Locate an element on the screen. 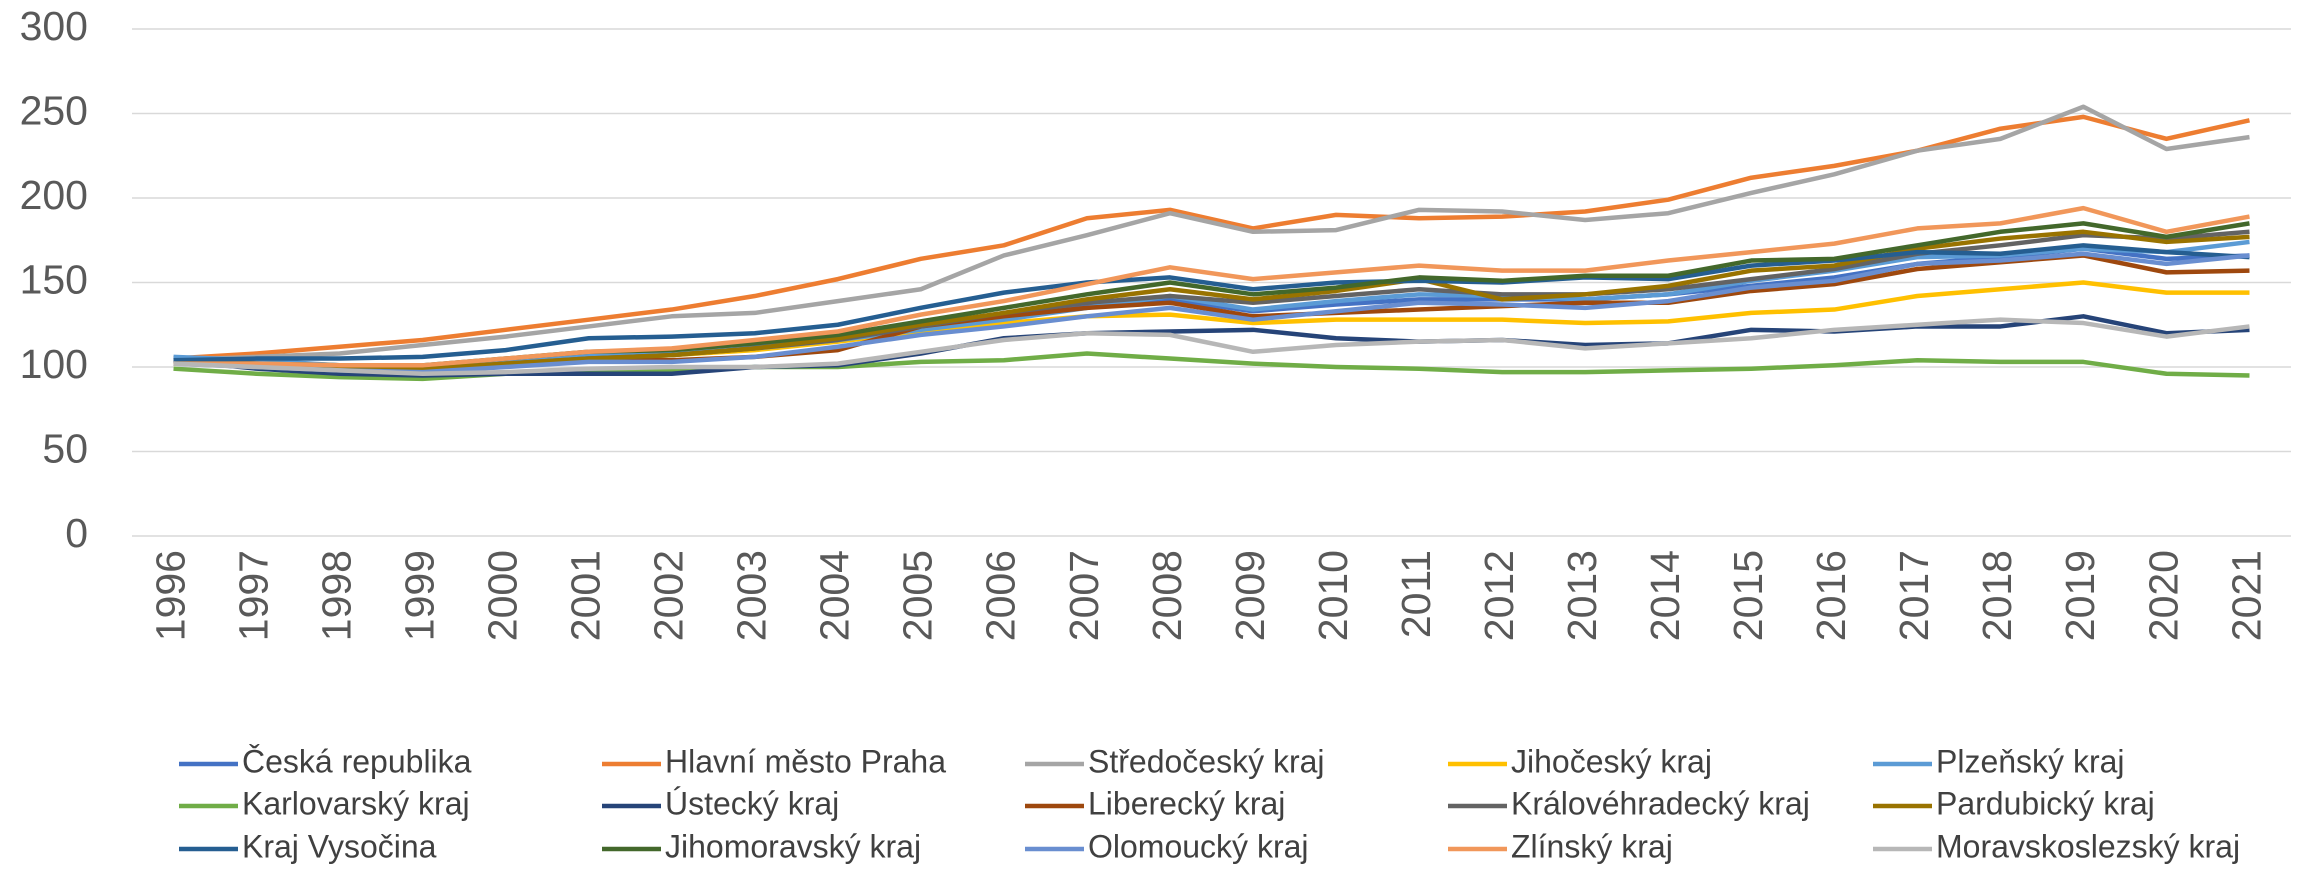 The image size is (2303, 869). x-tick-label: 1999 is located at coordinates (419, 595).